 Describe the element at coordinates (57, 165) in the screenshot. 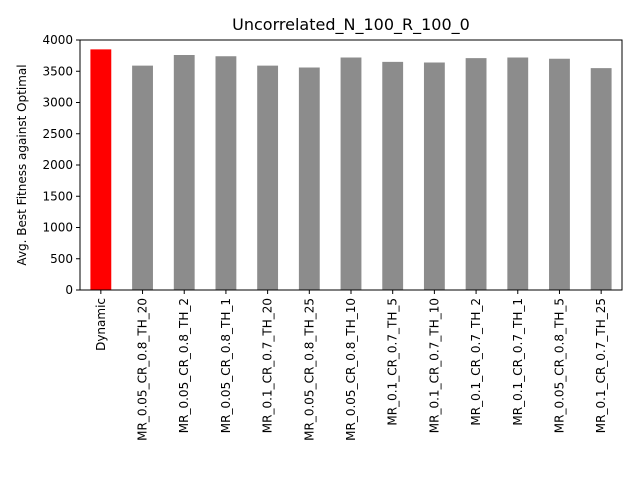

I see `y-tick-label: 2000` at that location.